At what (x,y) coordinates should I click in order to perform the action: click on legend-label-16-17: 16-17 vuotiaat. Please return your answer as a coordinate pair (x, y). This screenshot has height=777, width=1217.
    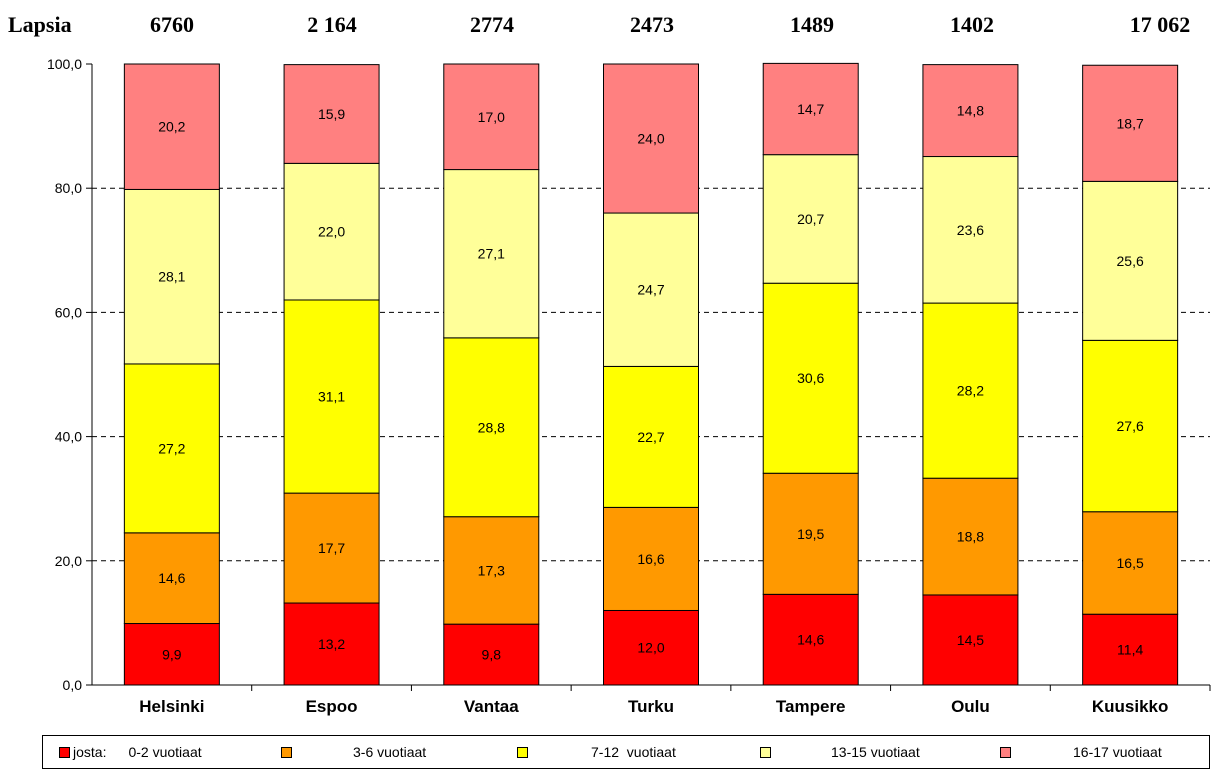
    Looking at the image, I should click on (1117, 752).